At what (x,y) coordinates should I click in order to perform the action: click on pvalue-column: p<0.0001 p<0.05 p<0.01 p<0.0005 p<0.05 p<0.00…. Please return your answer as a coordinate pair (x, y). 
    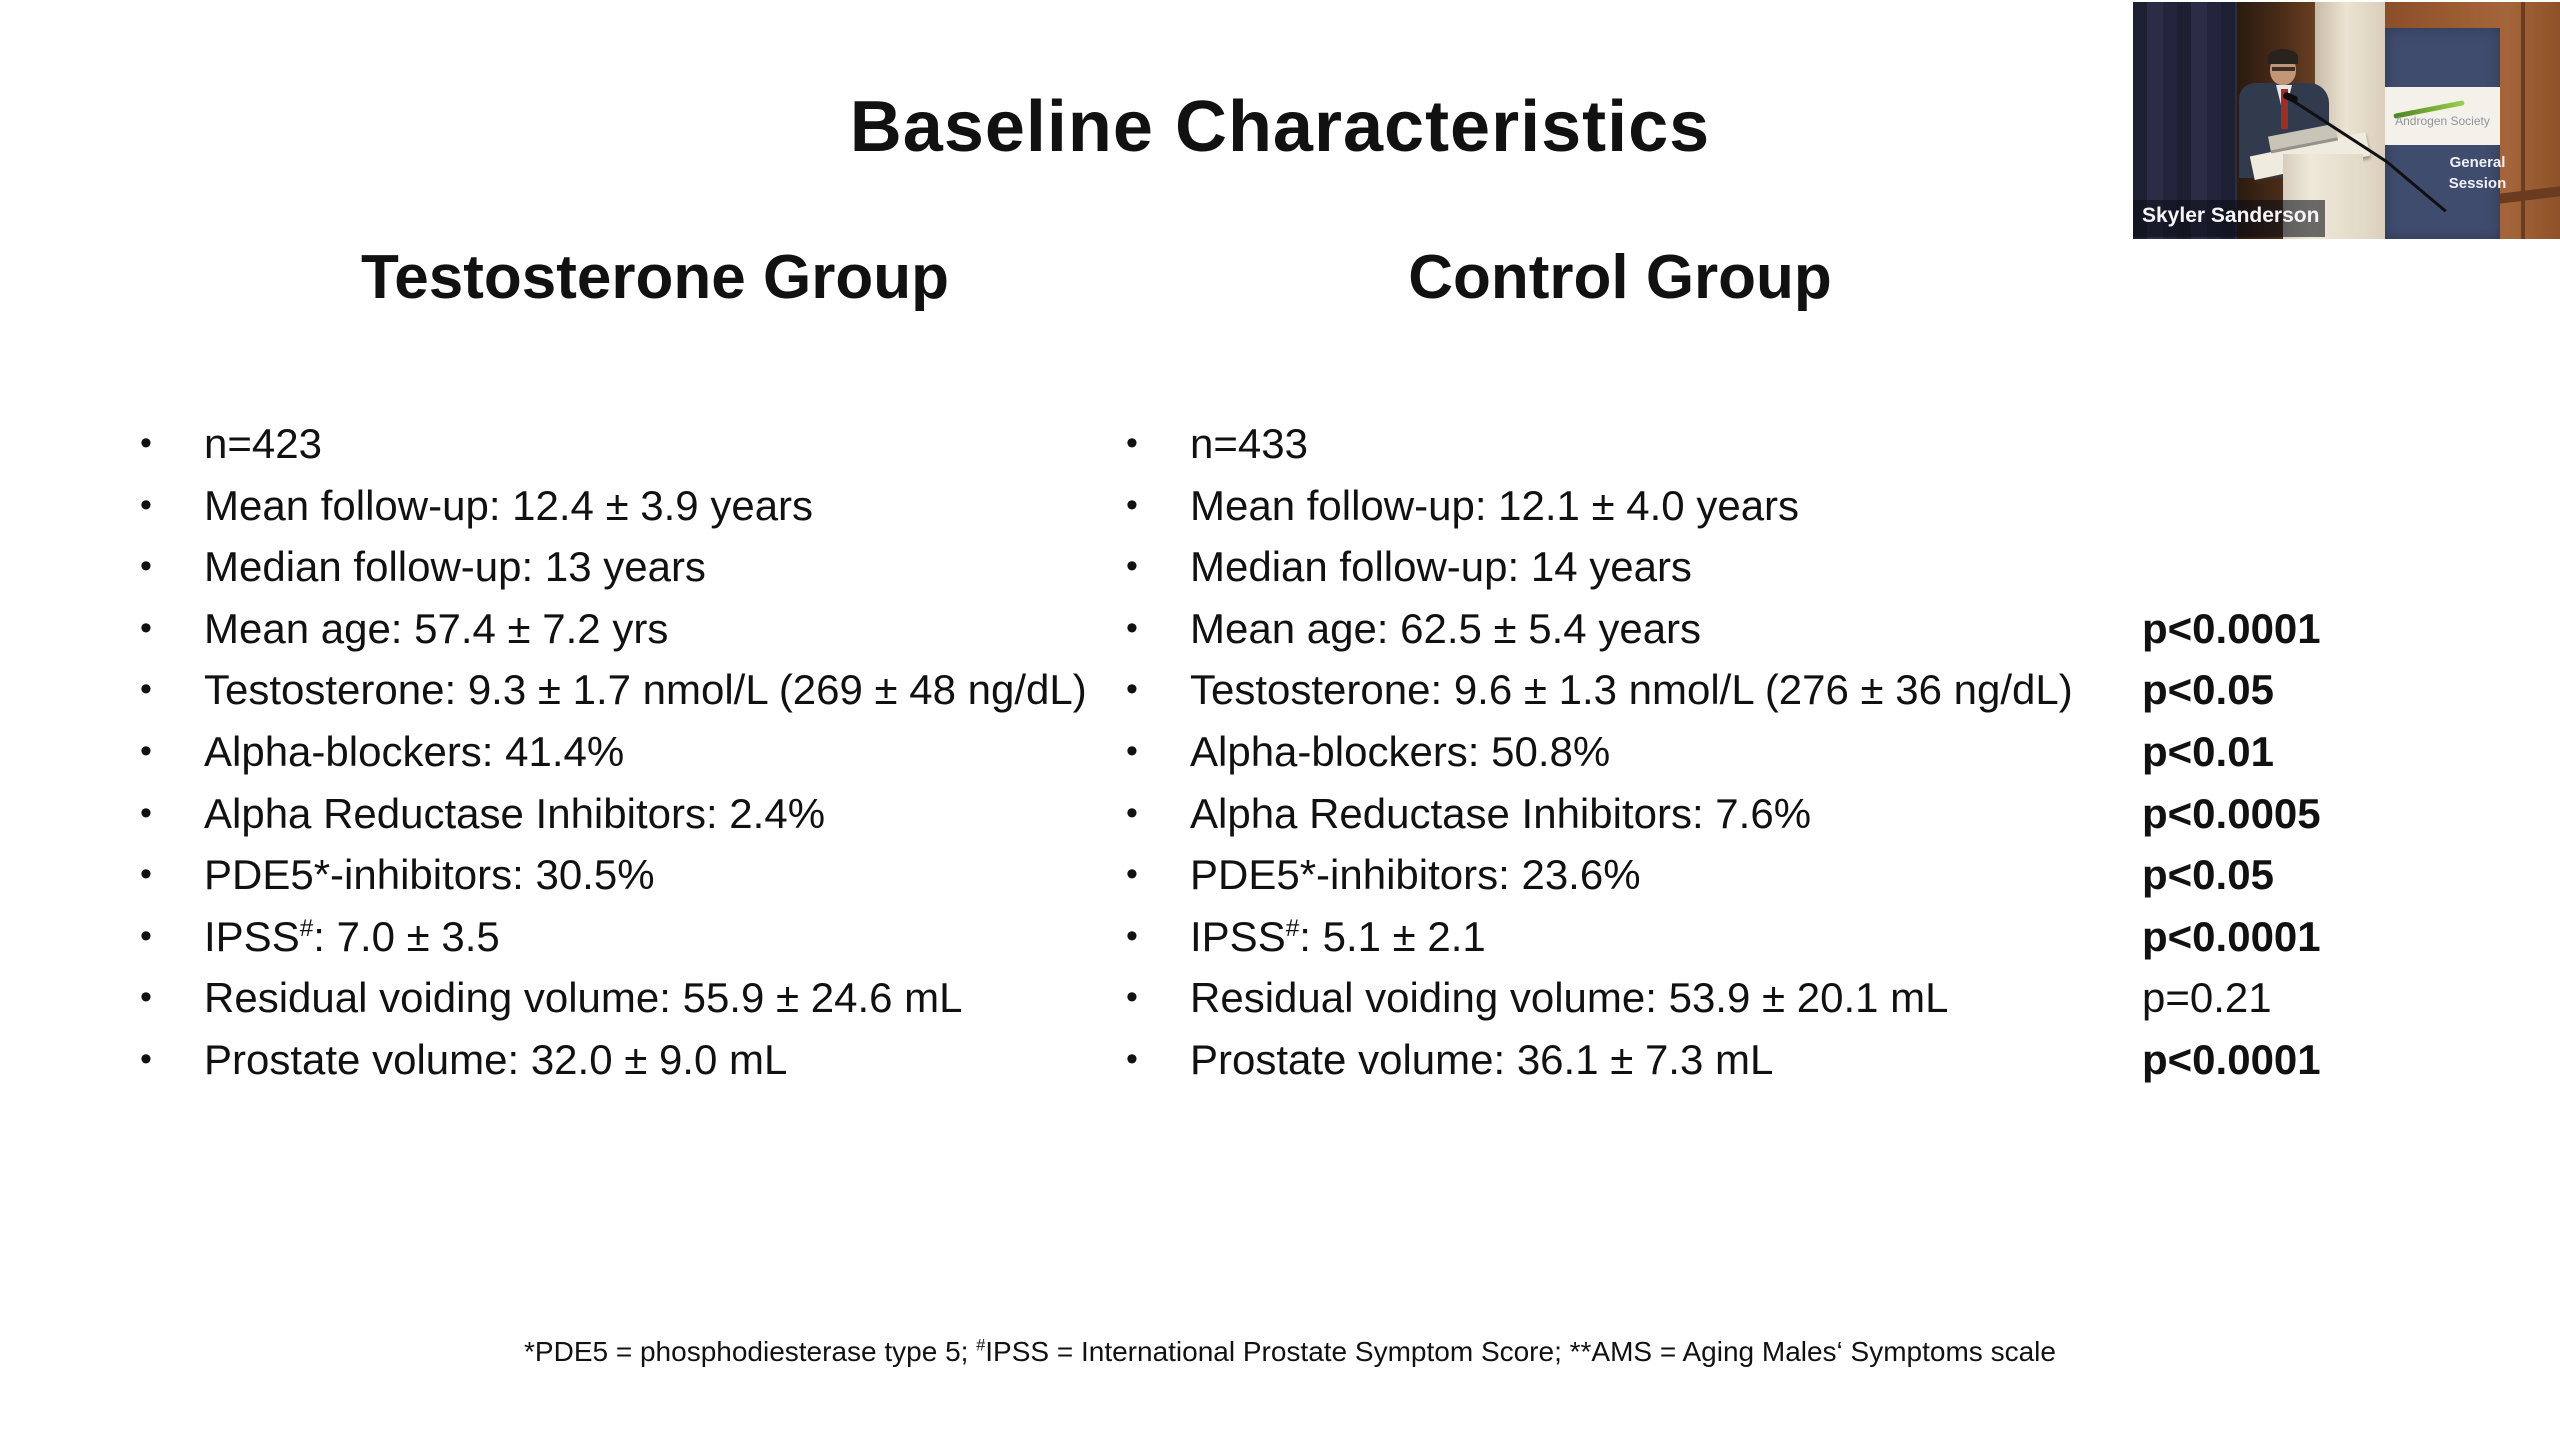
    Looking at the image, I should click on (2231, 752).